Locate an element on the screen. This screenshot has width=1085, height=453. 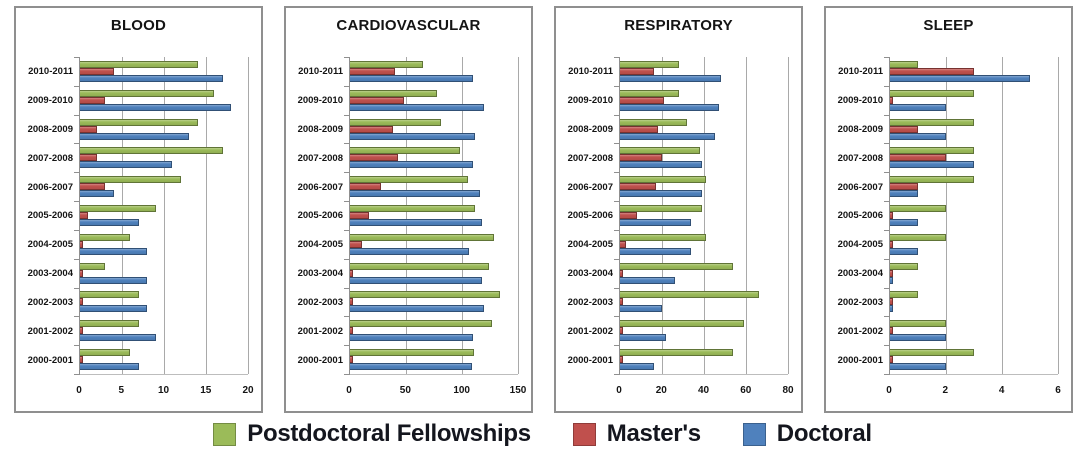
x-tick-label: 150 is located at coordinates (518, 390).